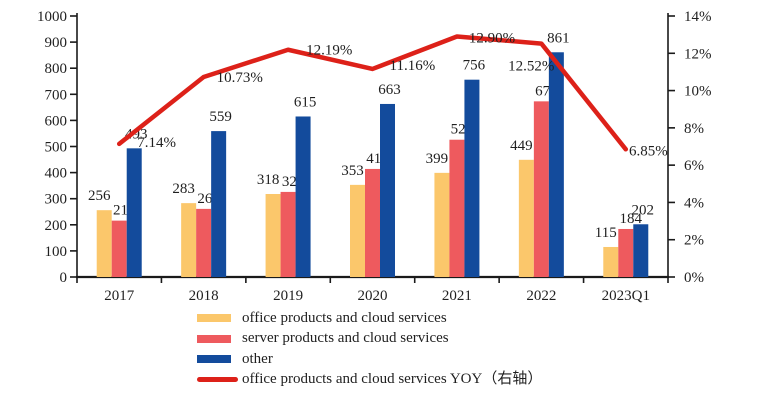 The image size is (770, 403). I want to click on left-axis-tick-label: 300, so click(56, 200).